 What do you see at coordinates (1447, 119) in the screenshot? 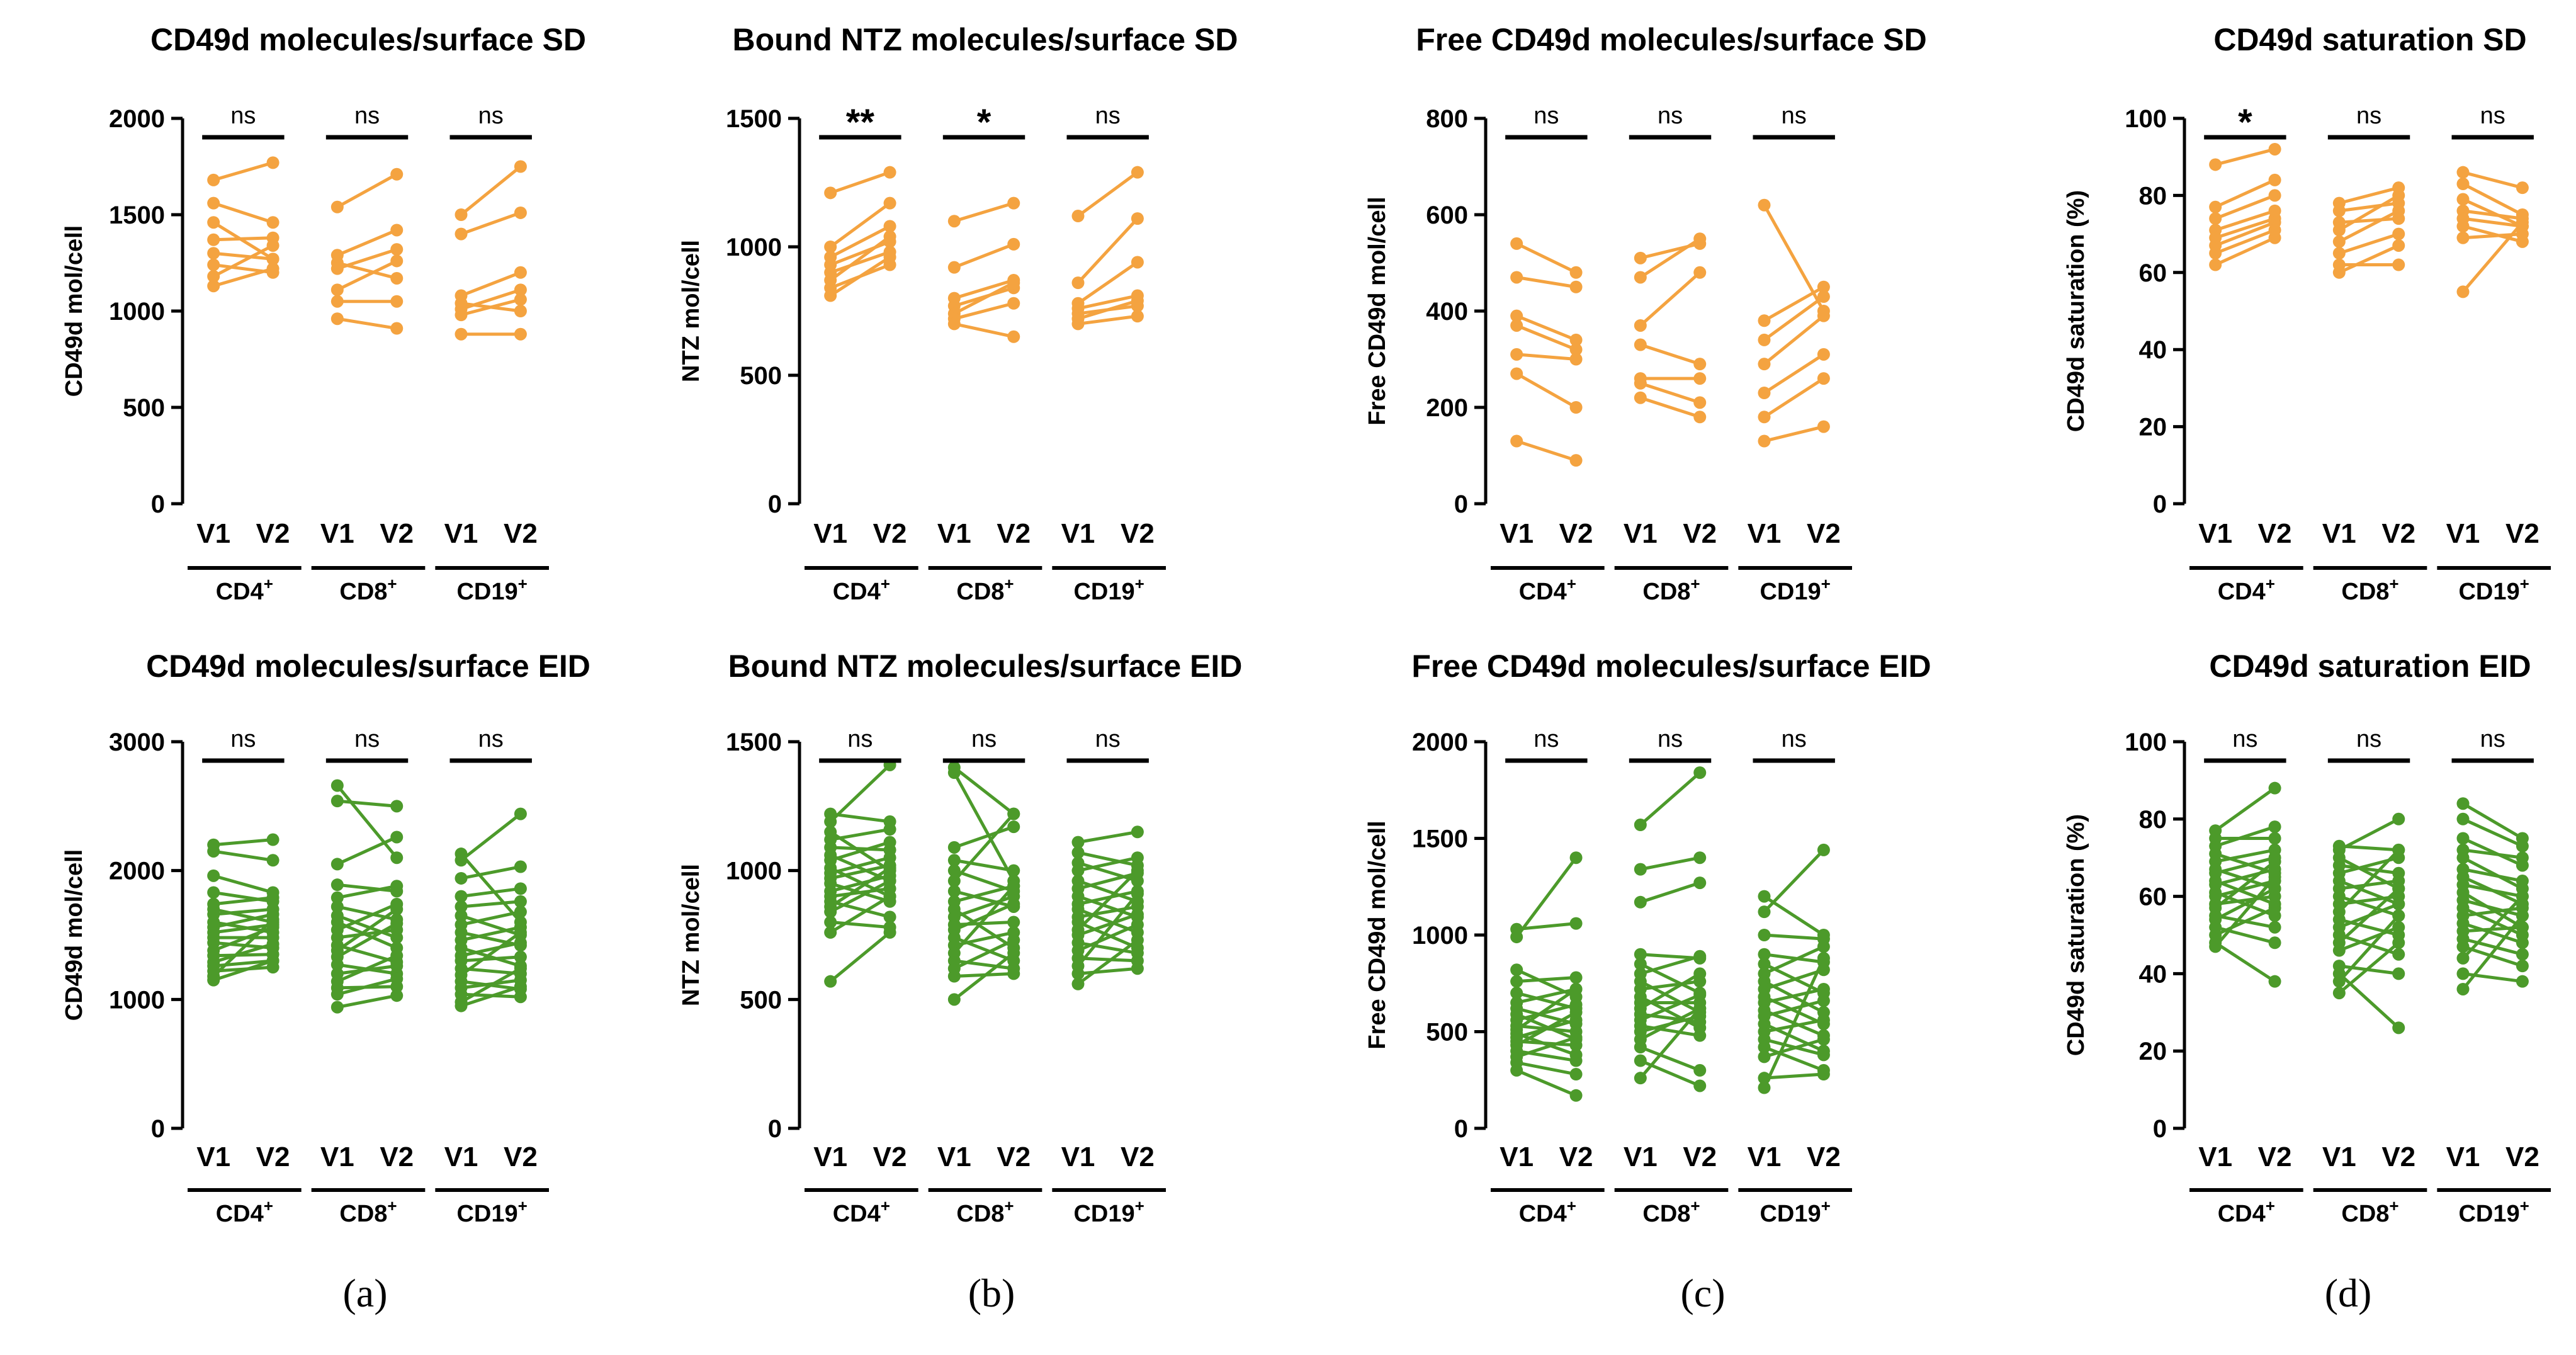
I see `y-tick-label: 800` at bounding box center [1447, 119].